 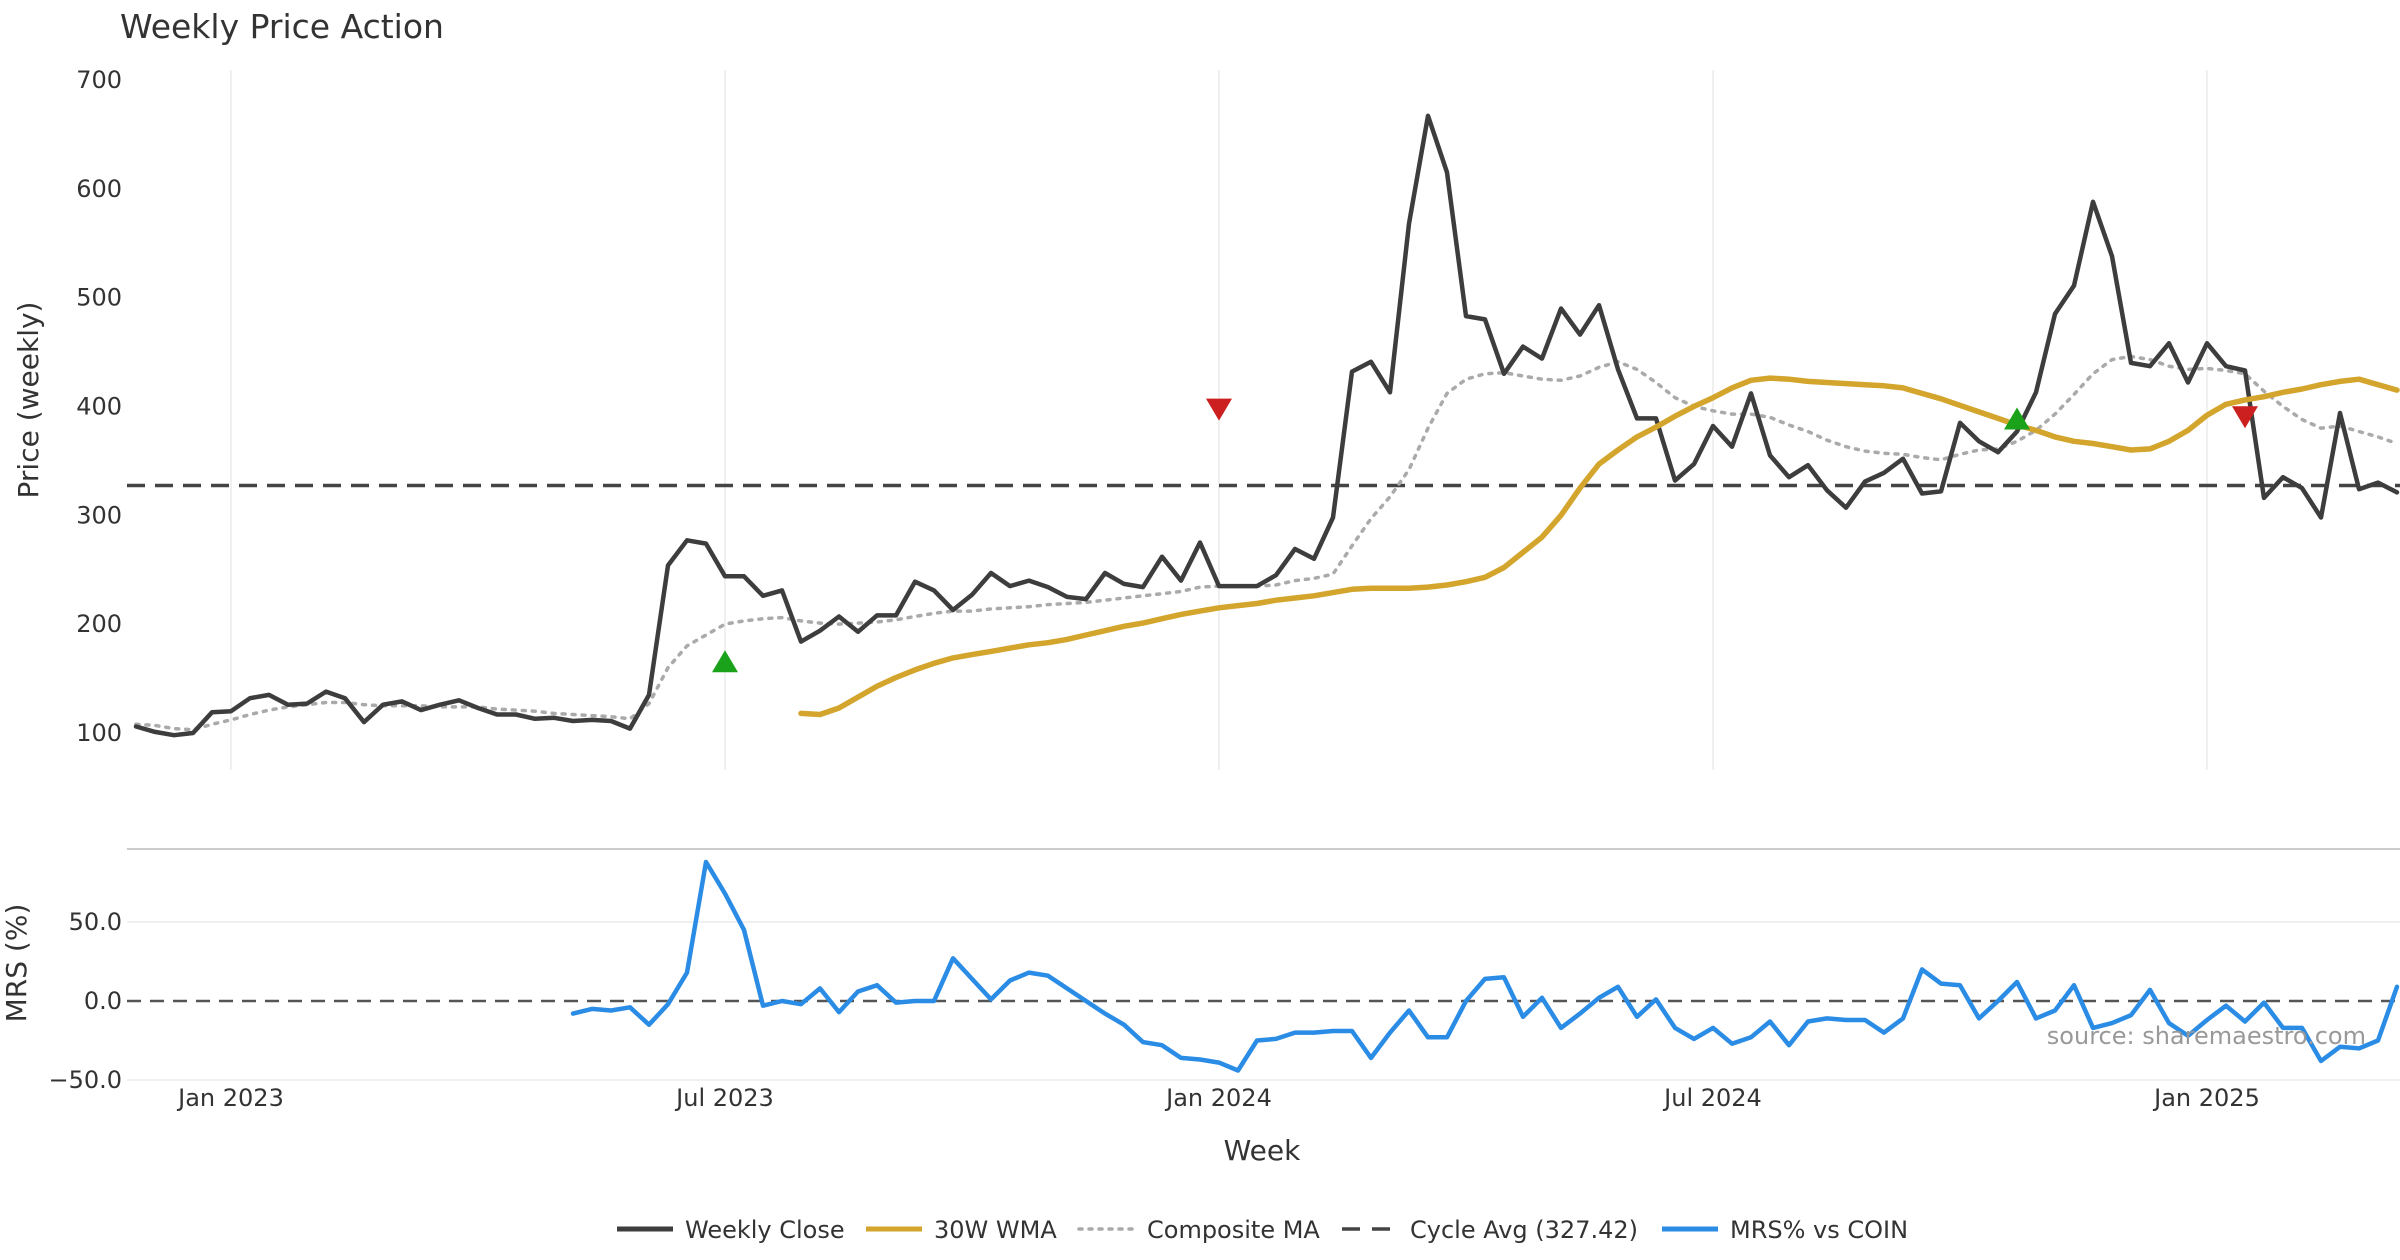 I want to click on x-tick-label: Jan 2025, so click(x=2206, y=1098).